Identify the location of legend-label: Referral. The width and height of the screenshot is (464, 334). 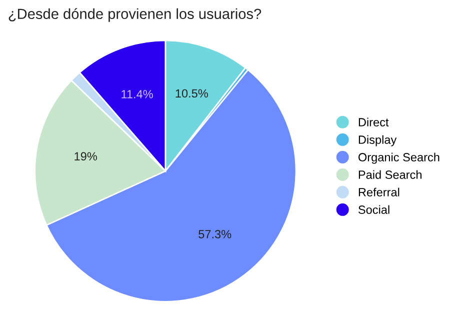
(379, 192).